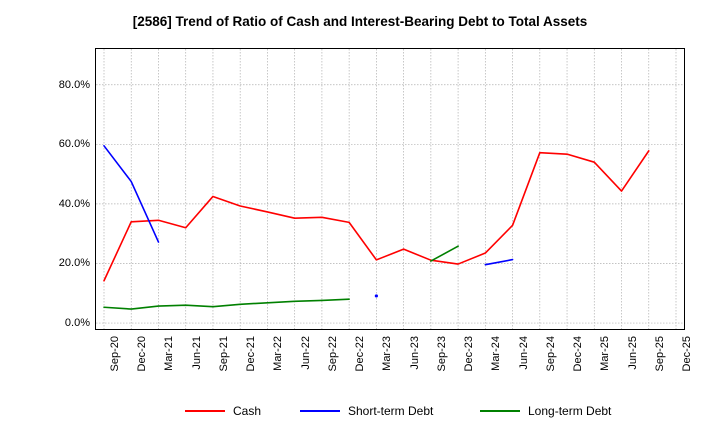 Image resolution: width=720 pixels, height=440 pixels. I want to click on x-axis-tick-label: Dec-24, so click(578, 354).